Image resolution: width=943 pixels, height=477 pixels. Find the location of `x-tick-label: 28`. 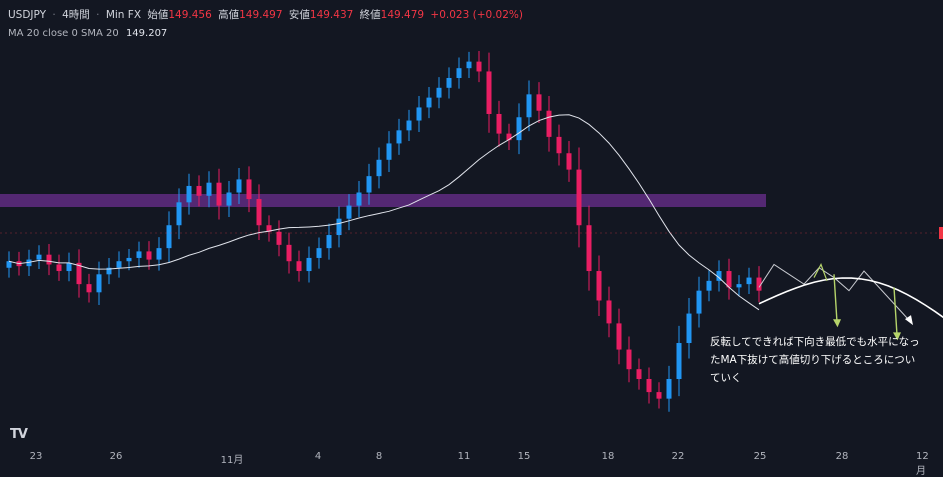

x-tick-label: 28 is located at coordinates (842, 456).